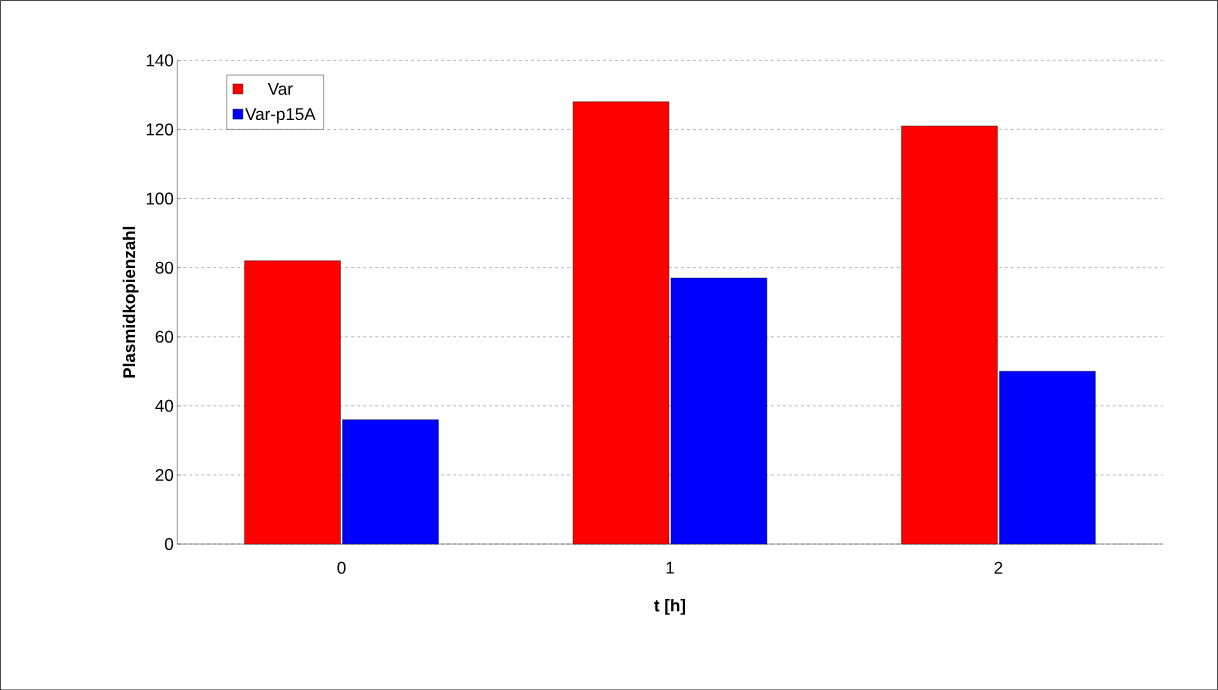  What do you see at coordinates (130, 302) in the screenshot?
I see `y-axis-title: Plasmidkopienzahl` at bounding box center [130, 302].